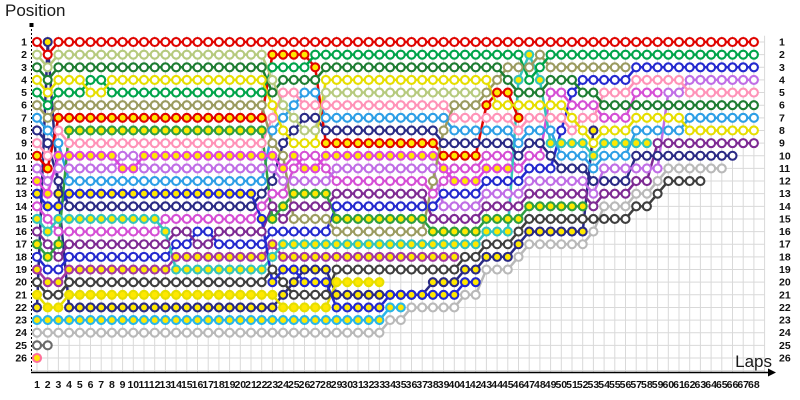 The width and height of the screenshot is (800, 400). I want to click on x-tick: 58, so click(647, 385).